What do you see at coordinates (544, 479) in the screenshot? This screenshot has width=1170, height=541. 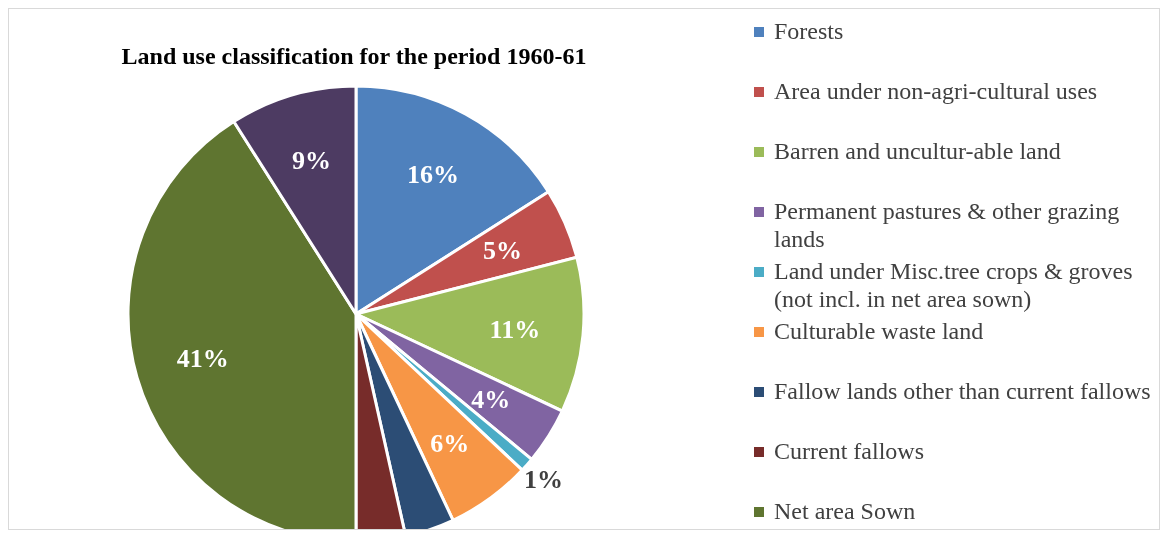 I see `data-label: 1%` at bounding box center [544, 479].